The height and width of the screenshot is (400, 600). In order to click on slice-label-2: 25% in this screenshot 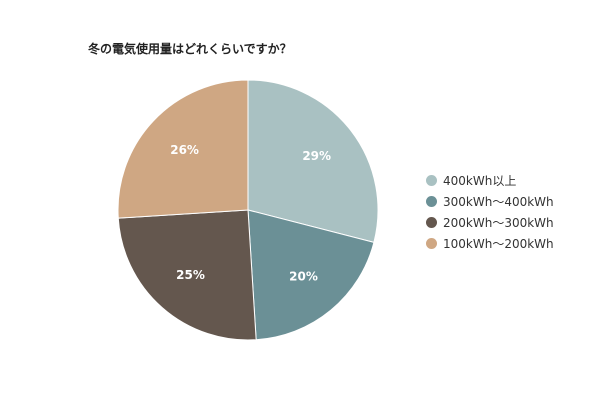, I will do `click(190, 275)`.